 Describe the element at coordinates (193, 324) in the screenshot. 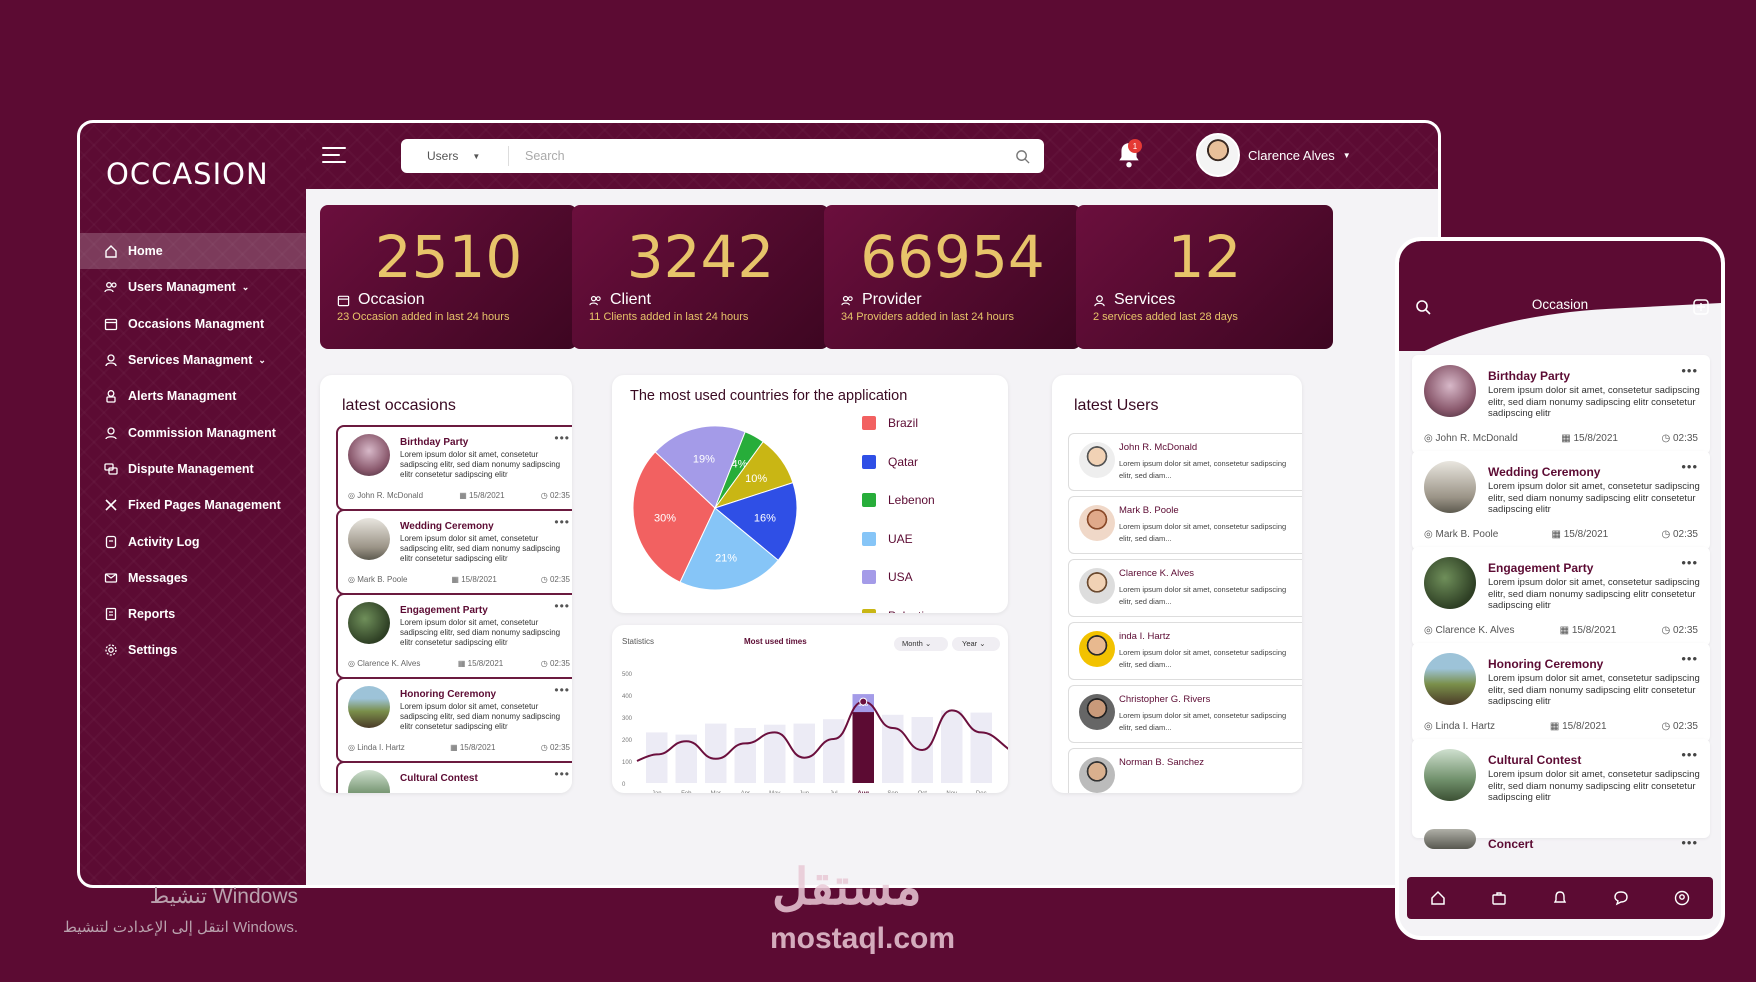

I see `sidebar-item-occasions-managment: Occasions Managment` at that location.